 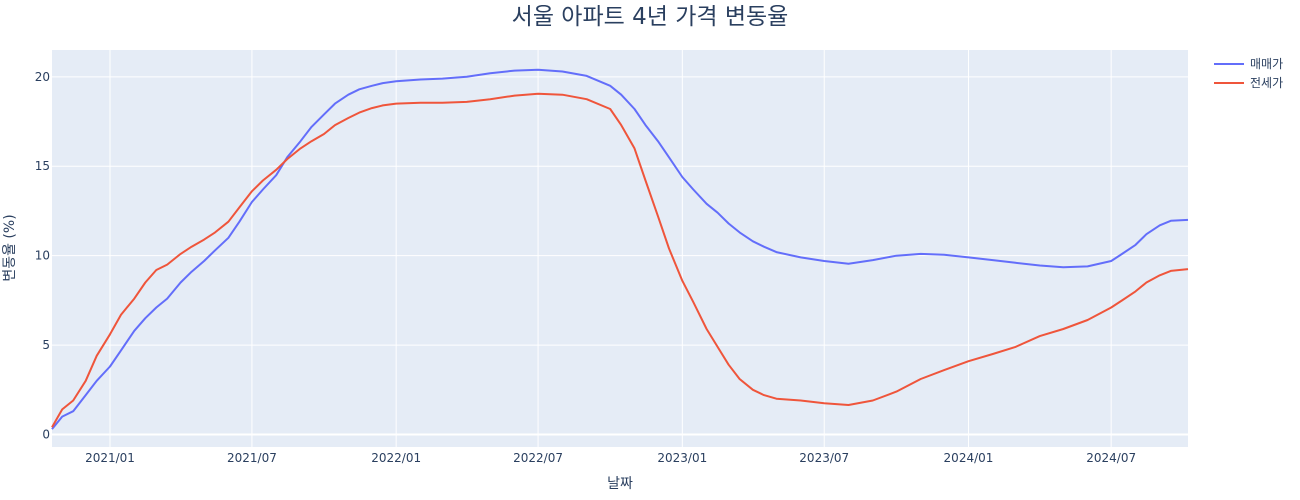 What do you see at coordinates (42, 77) in the screenshot?
I see `y-tick-label: 20` at bounding box center [42, 77].